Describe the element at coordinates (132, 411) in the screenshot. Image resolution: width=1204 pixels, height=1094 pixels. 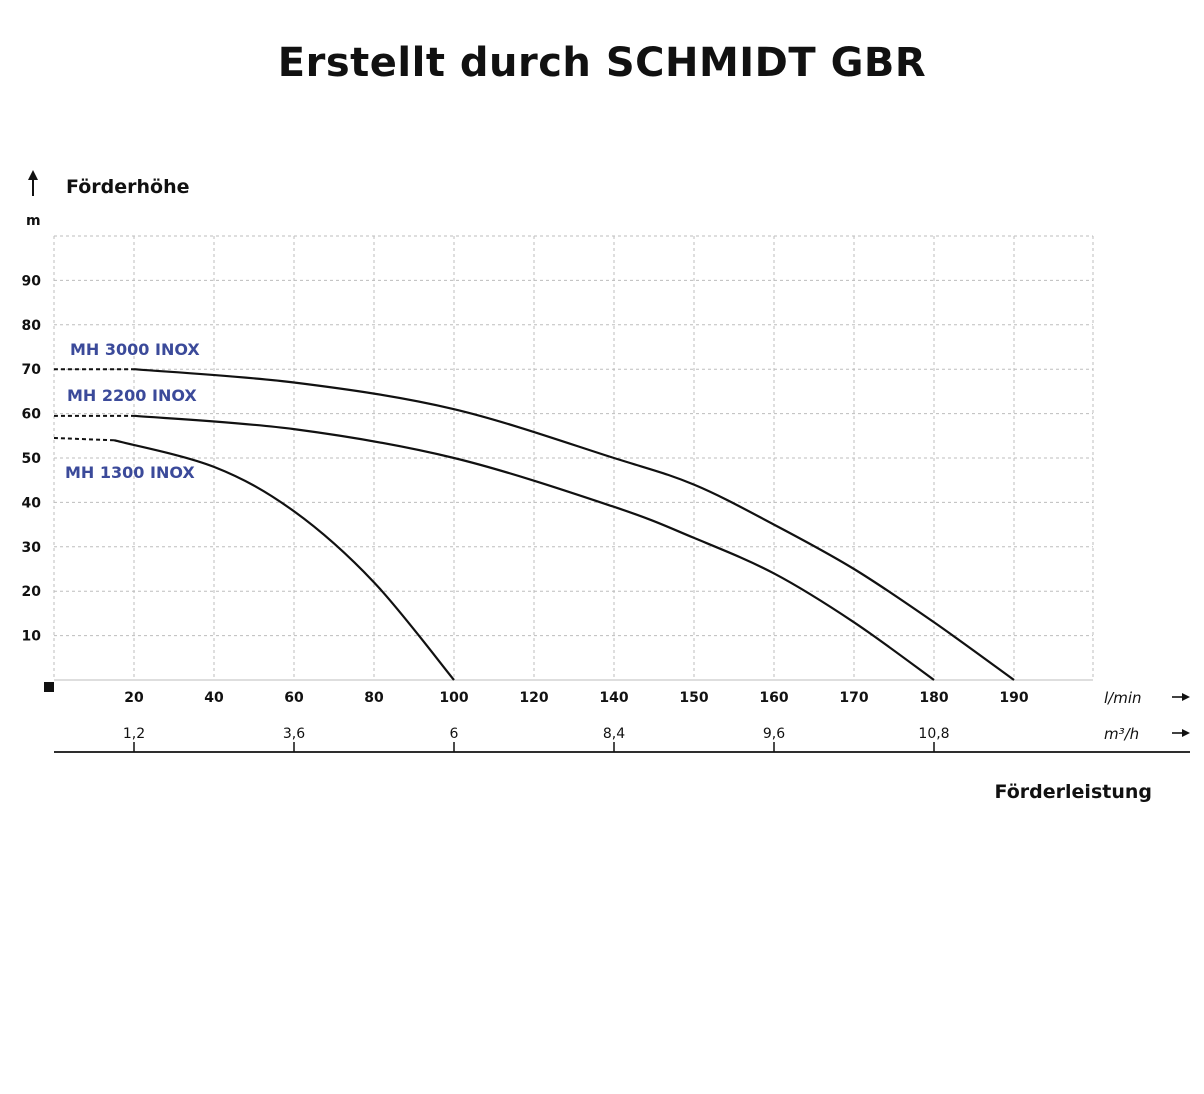
I see `series-labels: MH 3000 INOX MH 2200 INOX MH 1300 INOX` at that location.